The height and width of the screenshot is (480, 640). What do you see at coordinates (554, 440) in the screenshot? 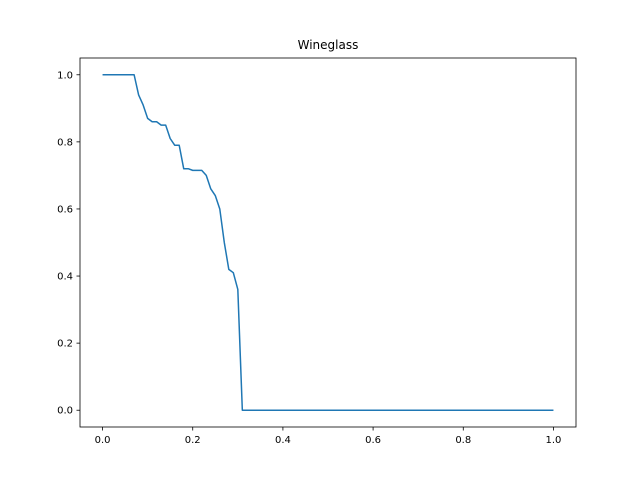
I see `x-tick-label: 1.0` at bounding box center [554, 440].